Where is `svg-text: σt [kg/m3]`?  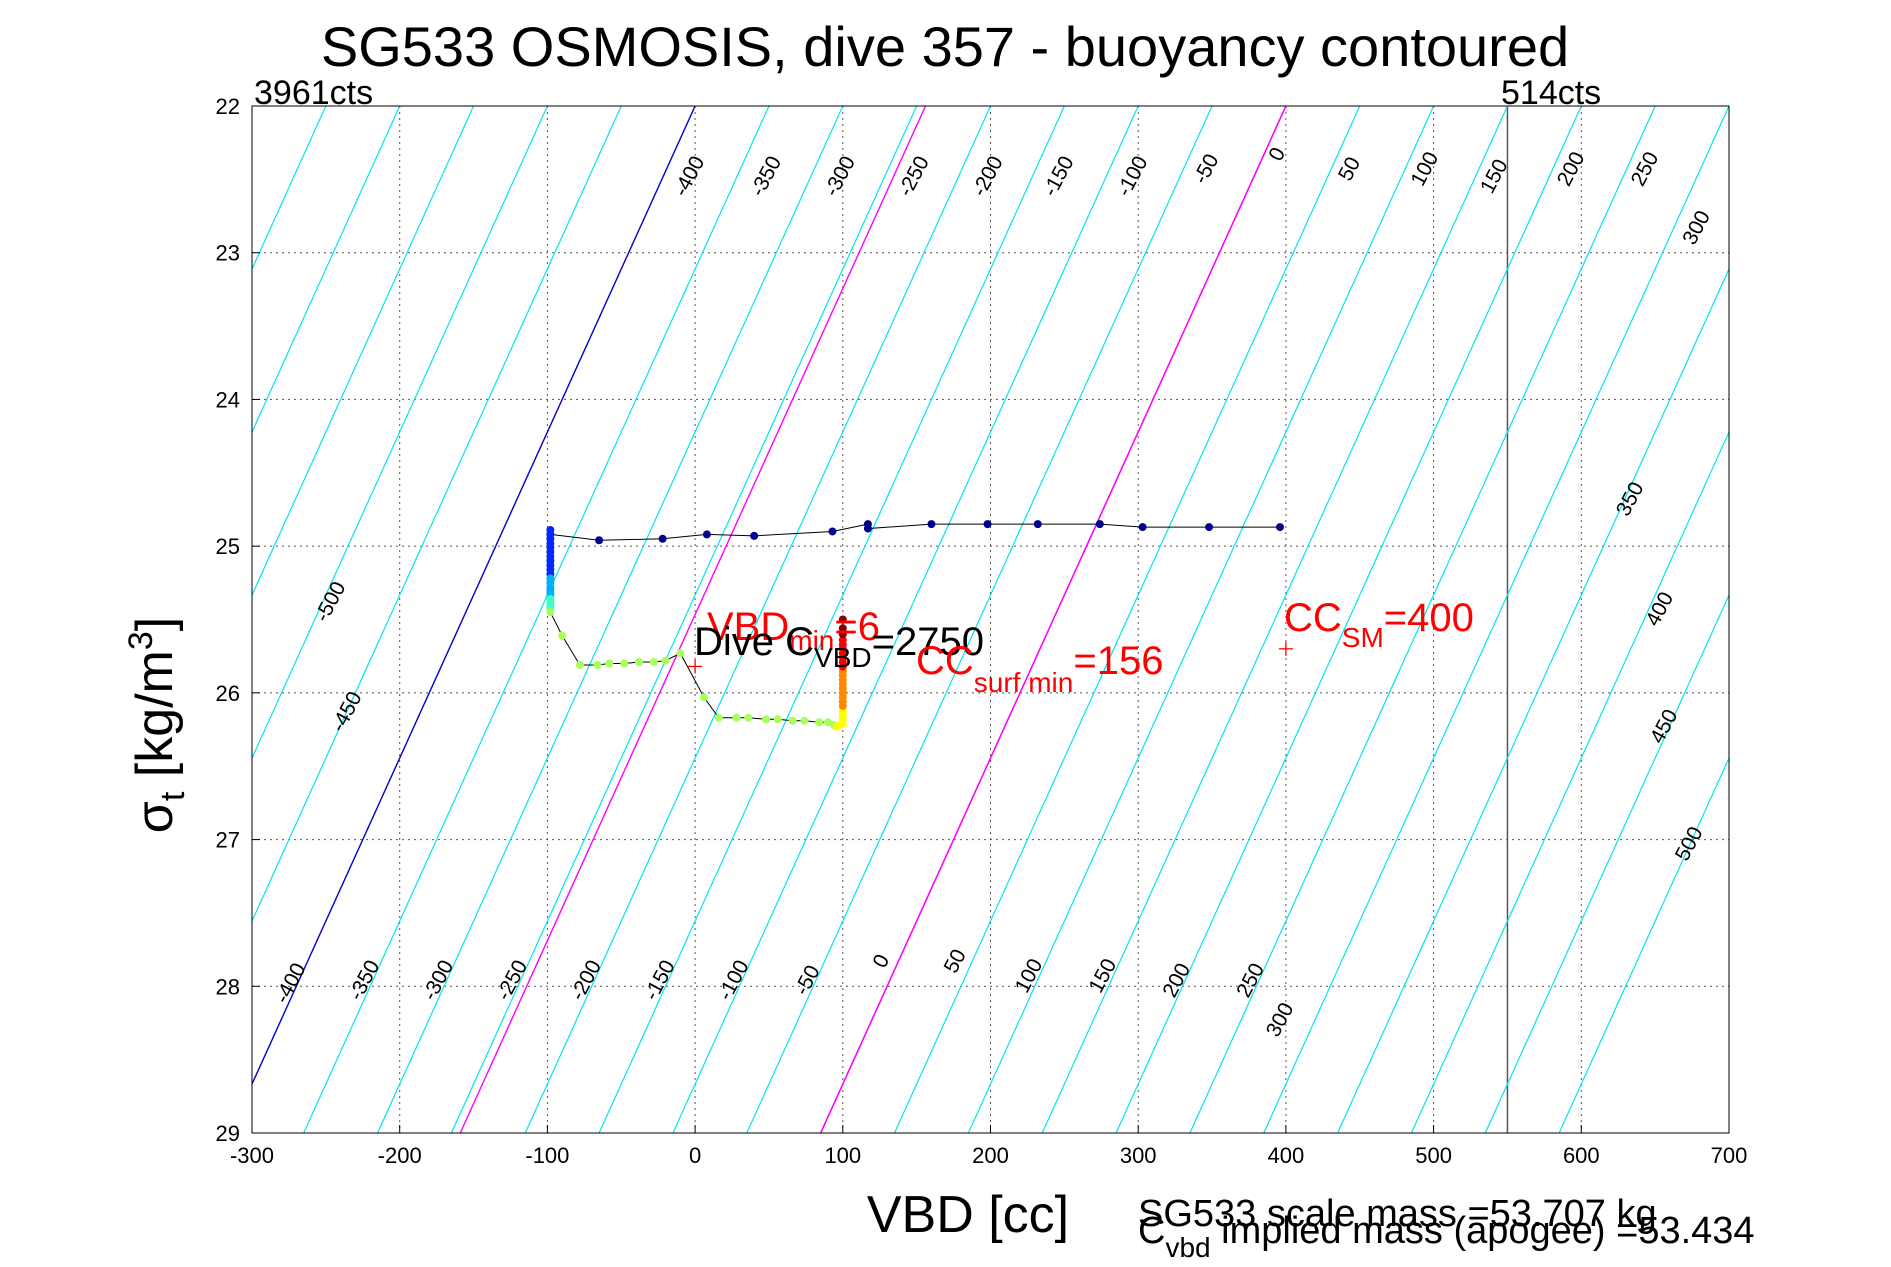
svg-text: σt [kg/m3] is located at coordinates (157, 725).